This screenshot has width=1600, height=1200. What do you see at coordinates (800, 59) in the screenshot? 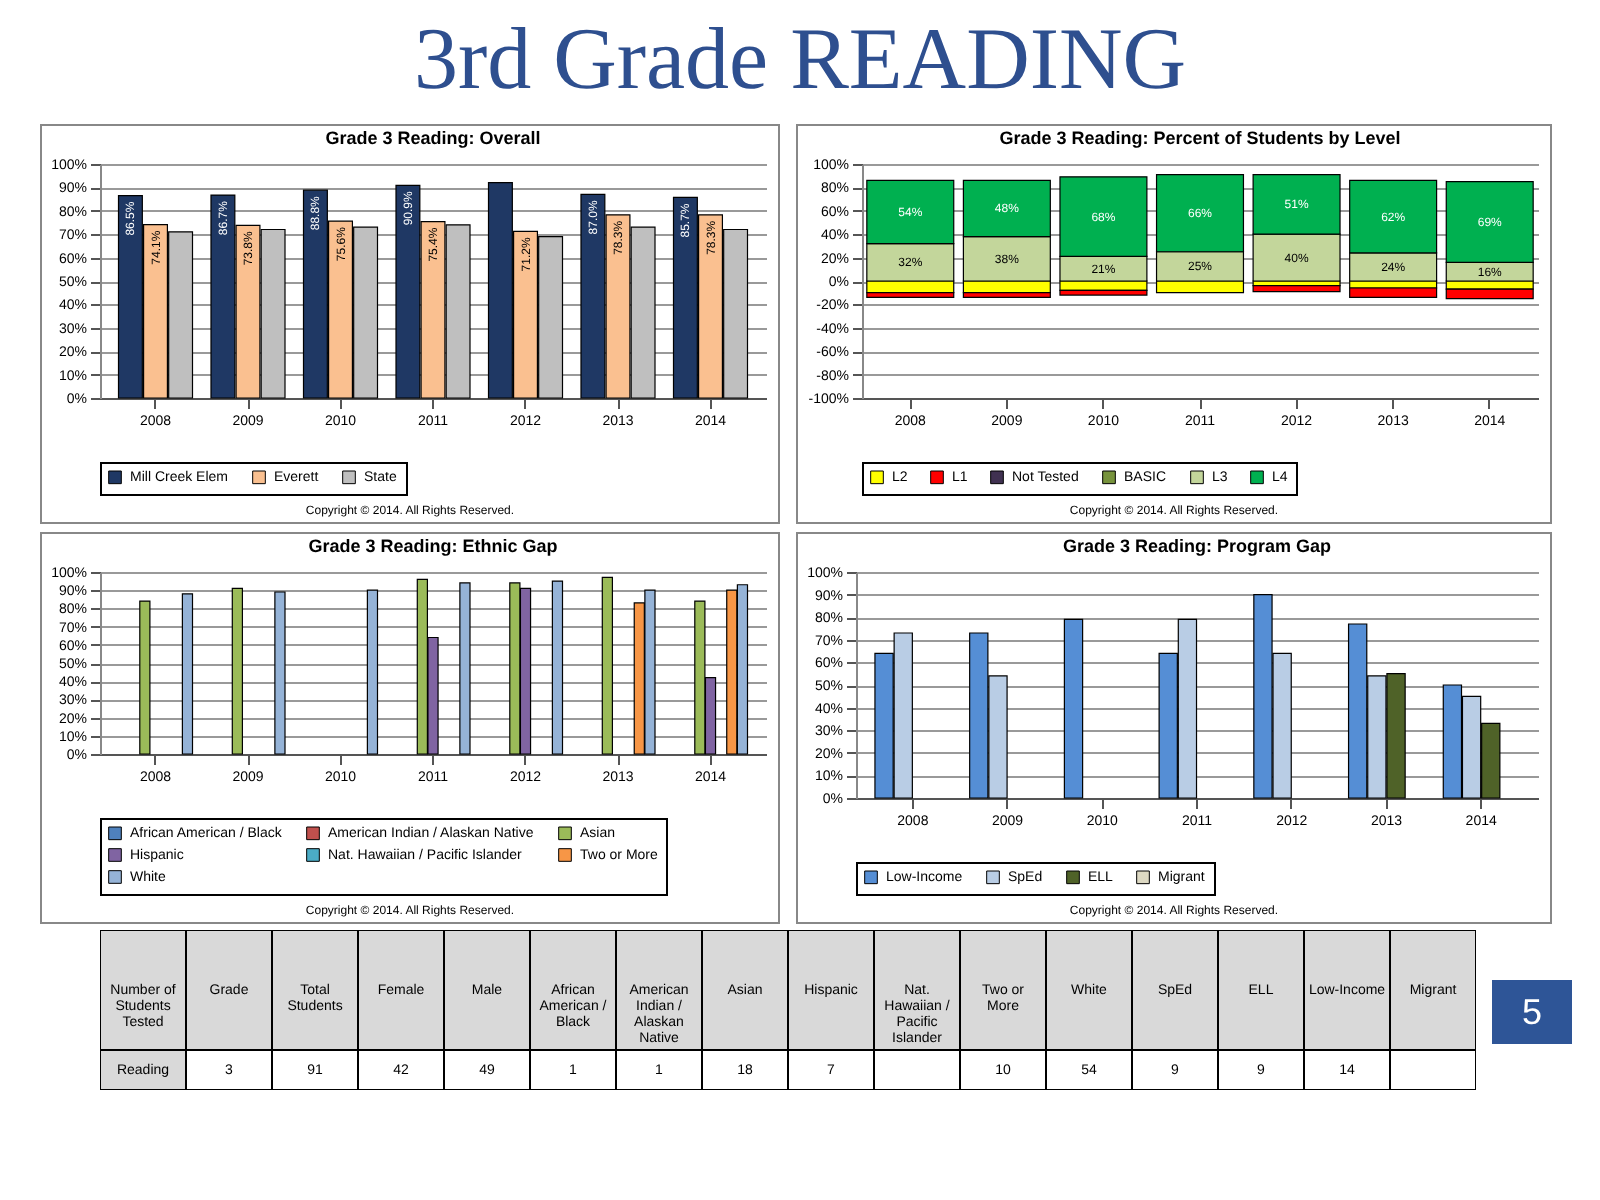
I see `text: 3rd Grade READING` at bounding box center [800, 59].